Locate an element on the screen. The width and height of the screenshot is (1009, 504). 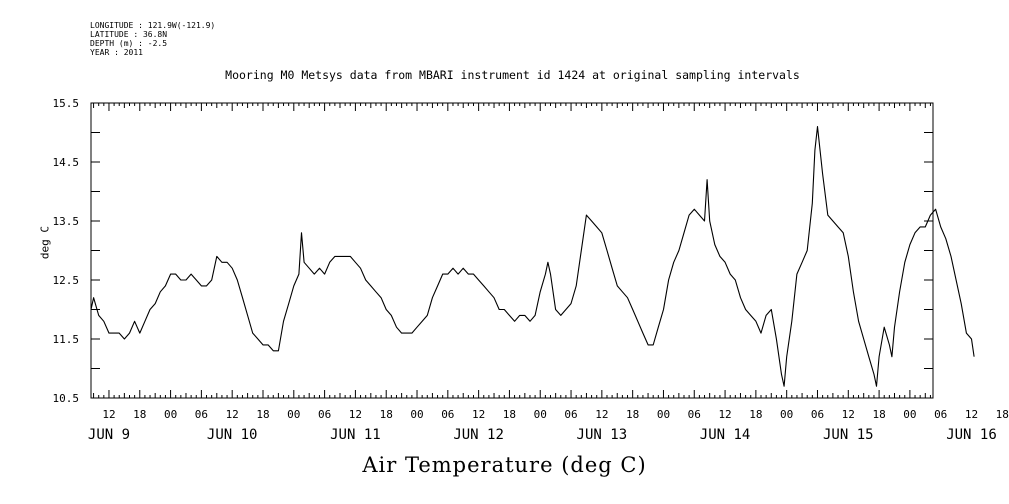
x-day-label: JUN 12 is located at coordinates (478, 435).